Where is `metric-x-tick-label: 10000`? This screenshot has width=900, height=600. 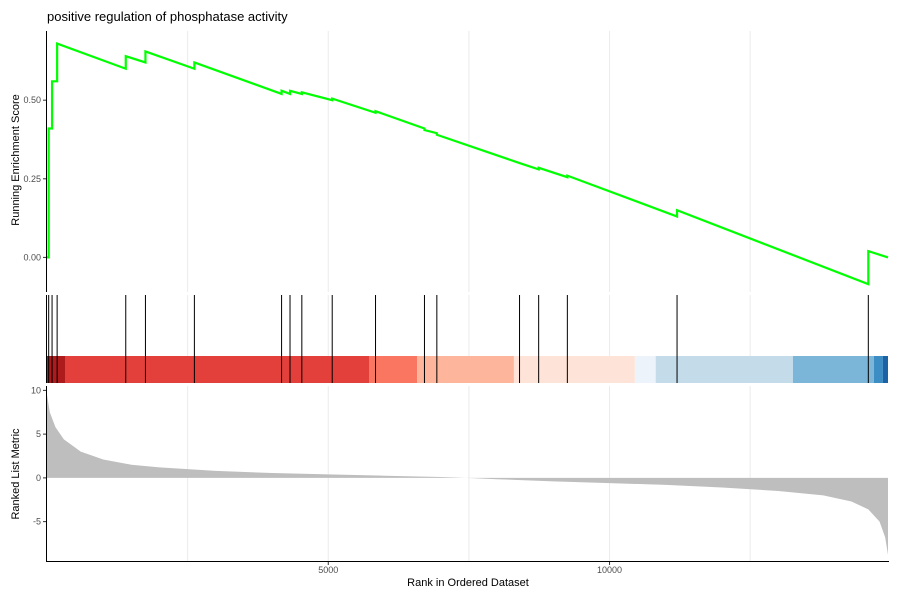 metric-x-tick-label: 10000 is located at coordinates (609, 570).